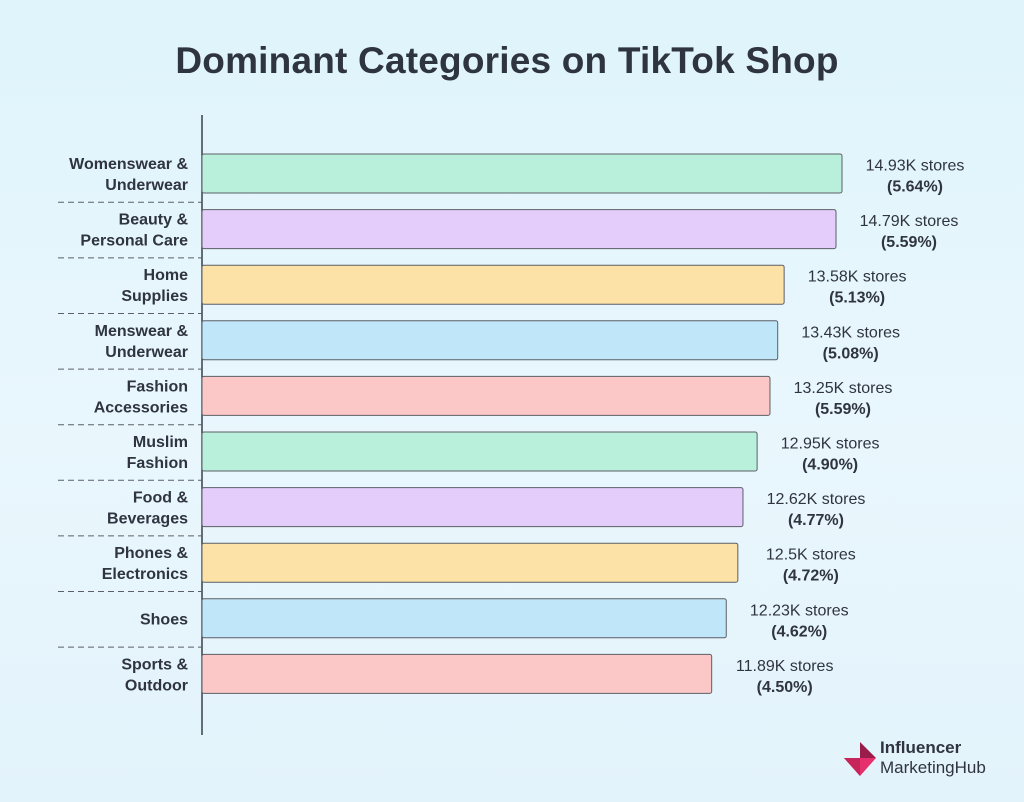  I want to click on value-label: 13.25K stores, so click(843, 388).